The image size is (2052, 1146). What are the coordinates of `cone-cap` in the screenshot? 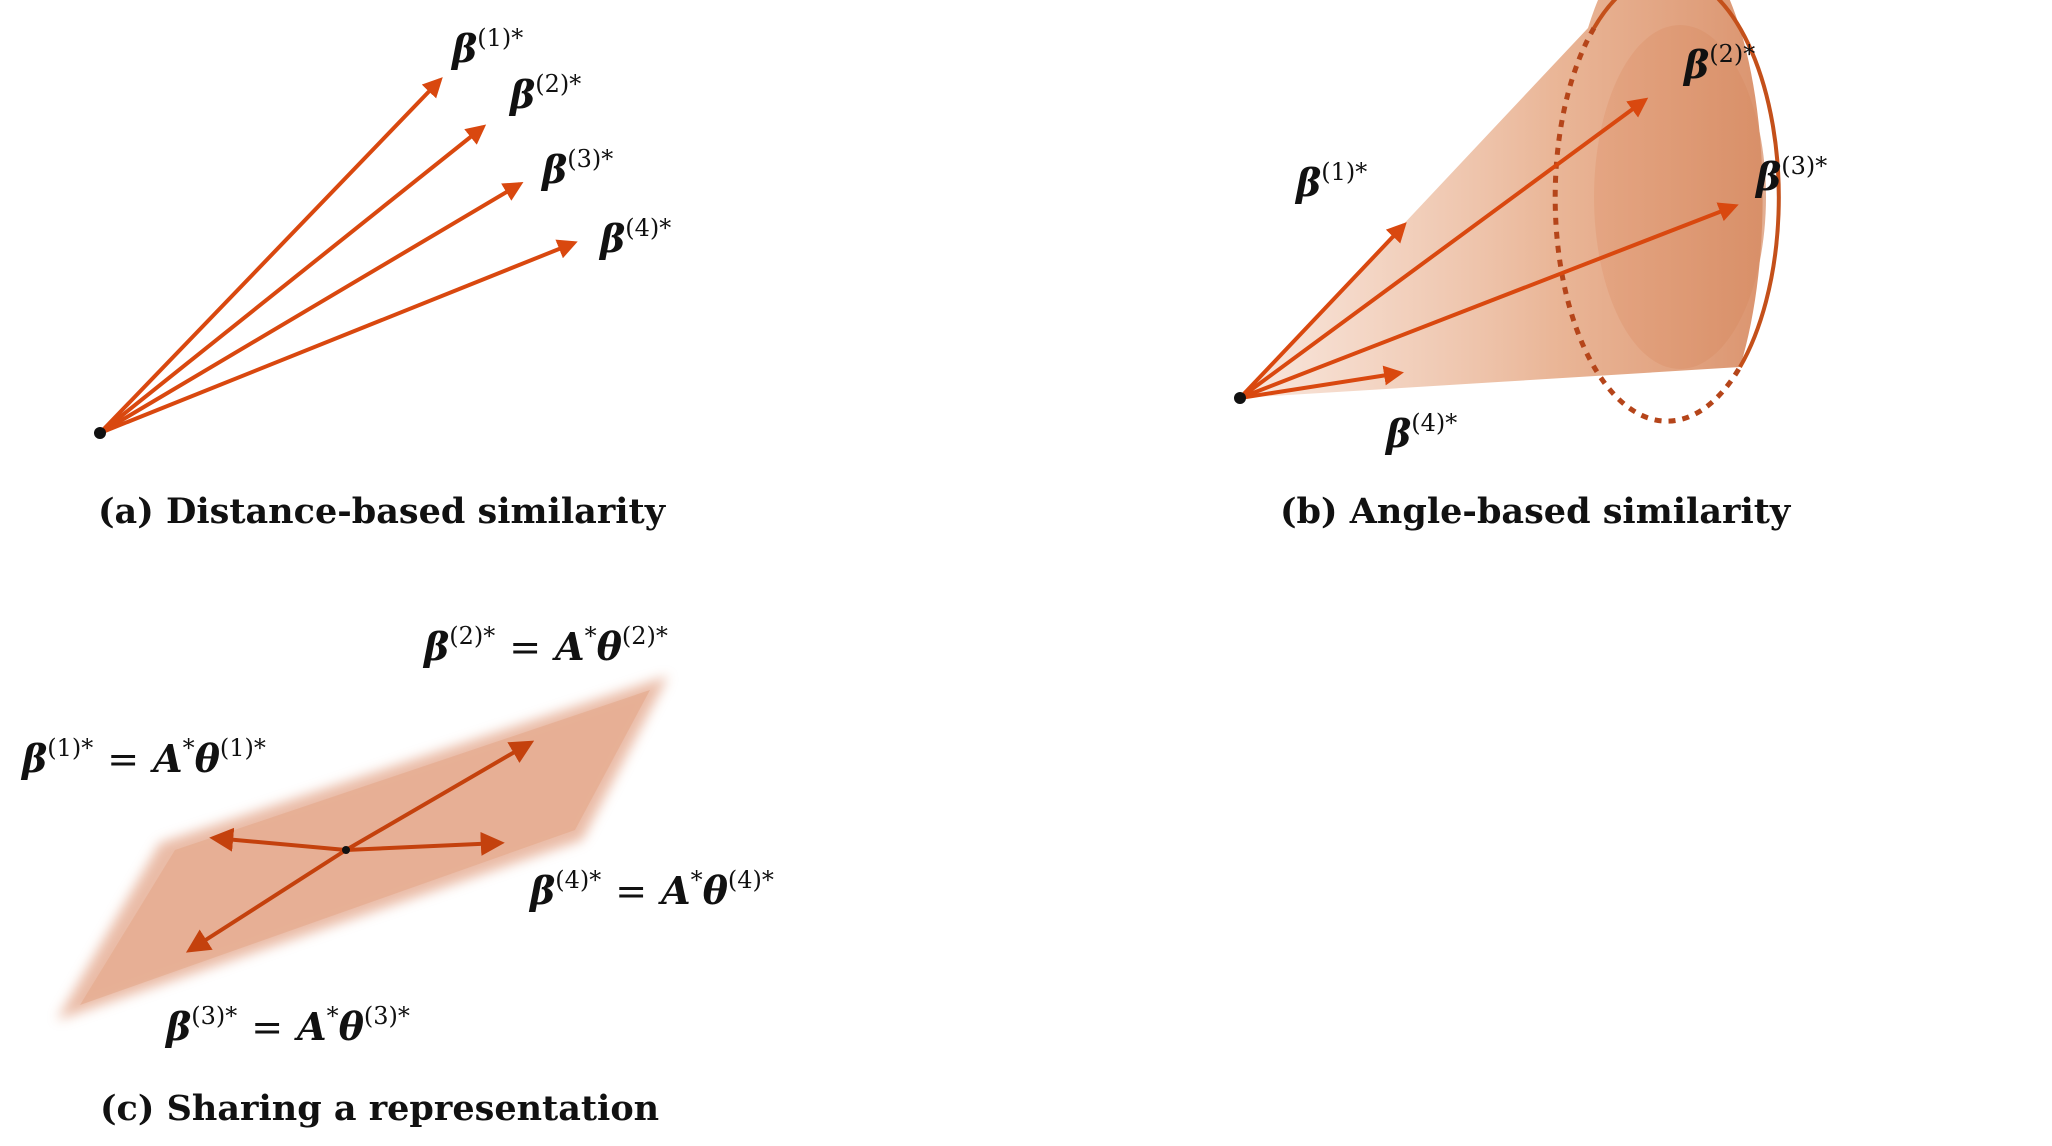 It's located at (1680, 197).